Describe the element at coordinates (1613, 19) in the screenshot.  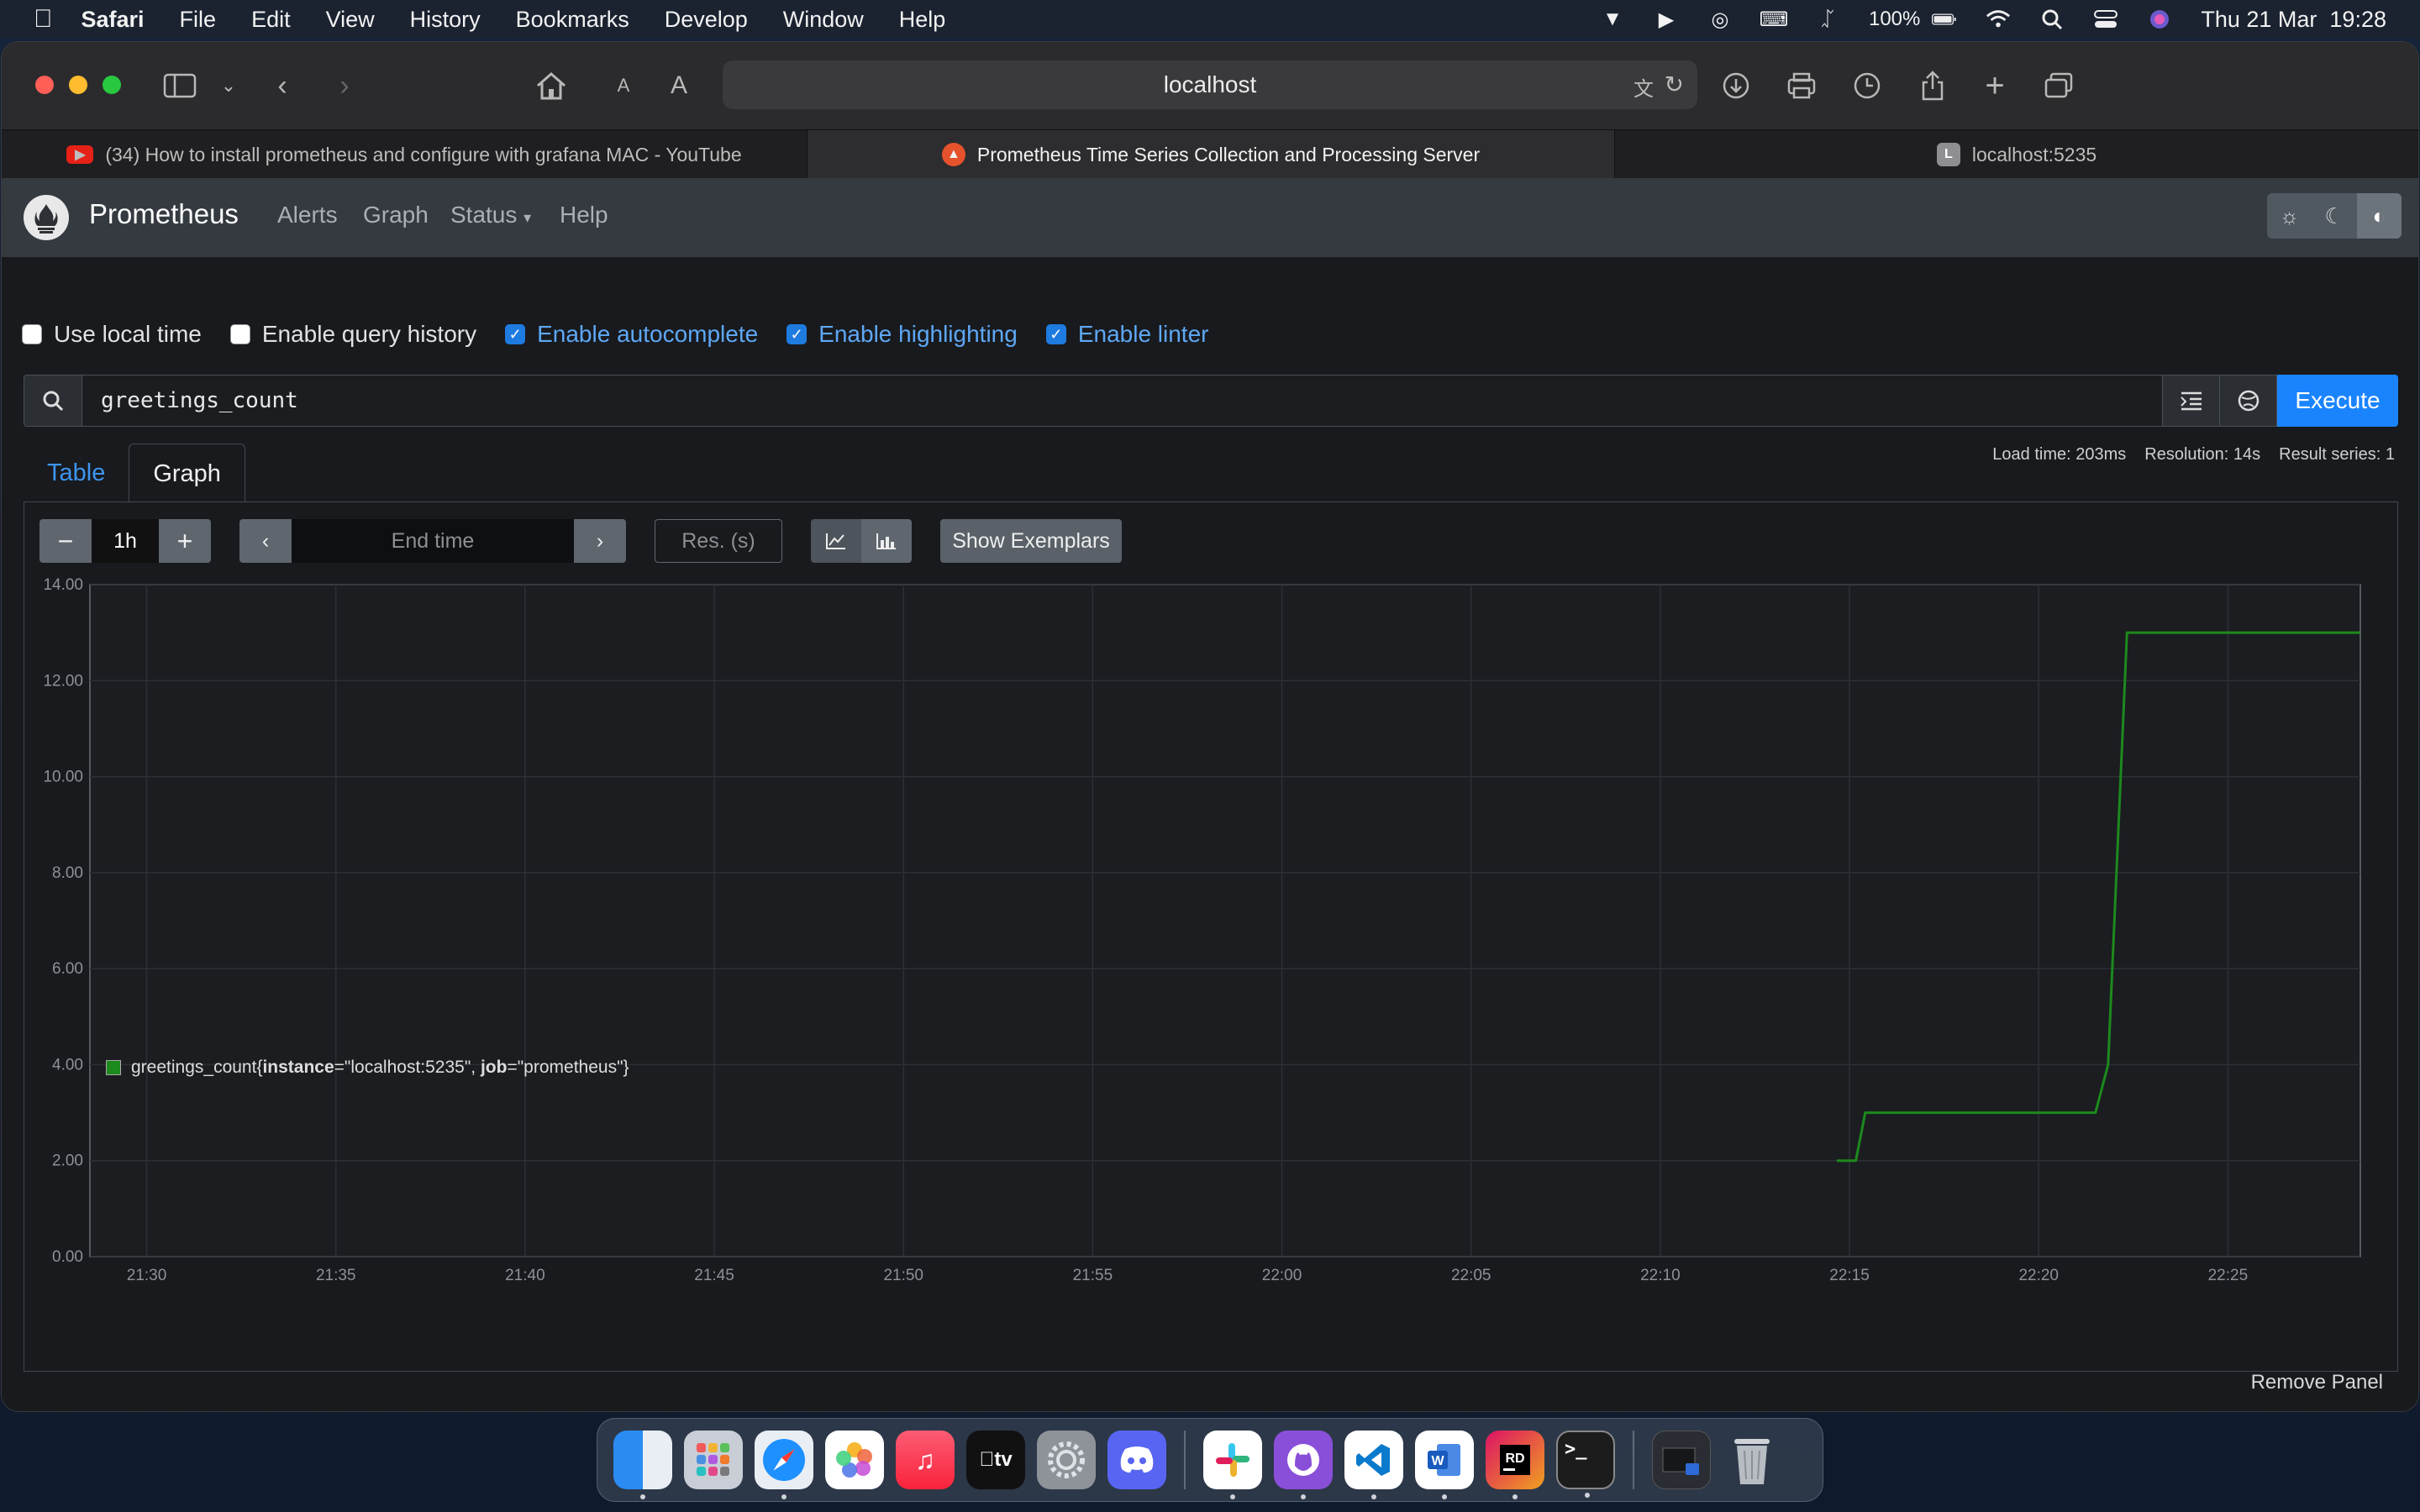
I see `vpn-icon: ▼` at that location.